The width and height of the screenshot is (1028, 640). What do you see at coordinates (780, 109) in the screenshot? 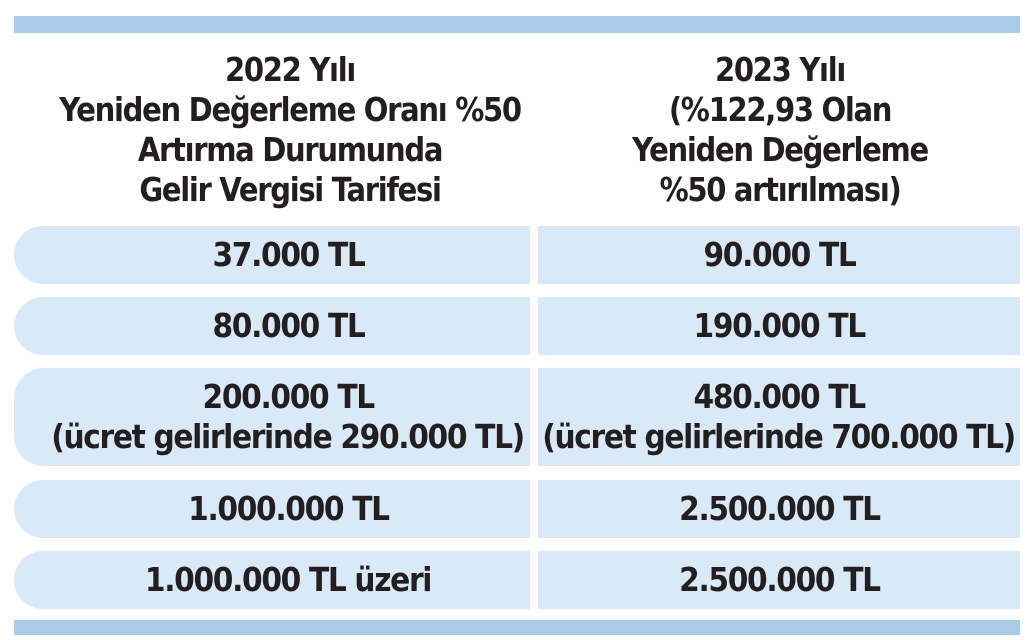
I see `header-2023-line: (%122,93 Olan` at bounding box center [780, 109].